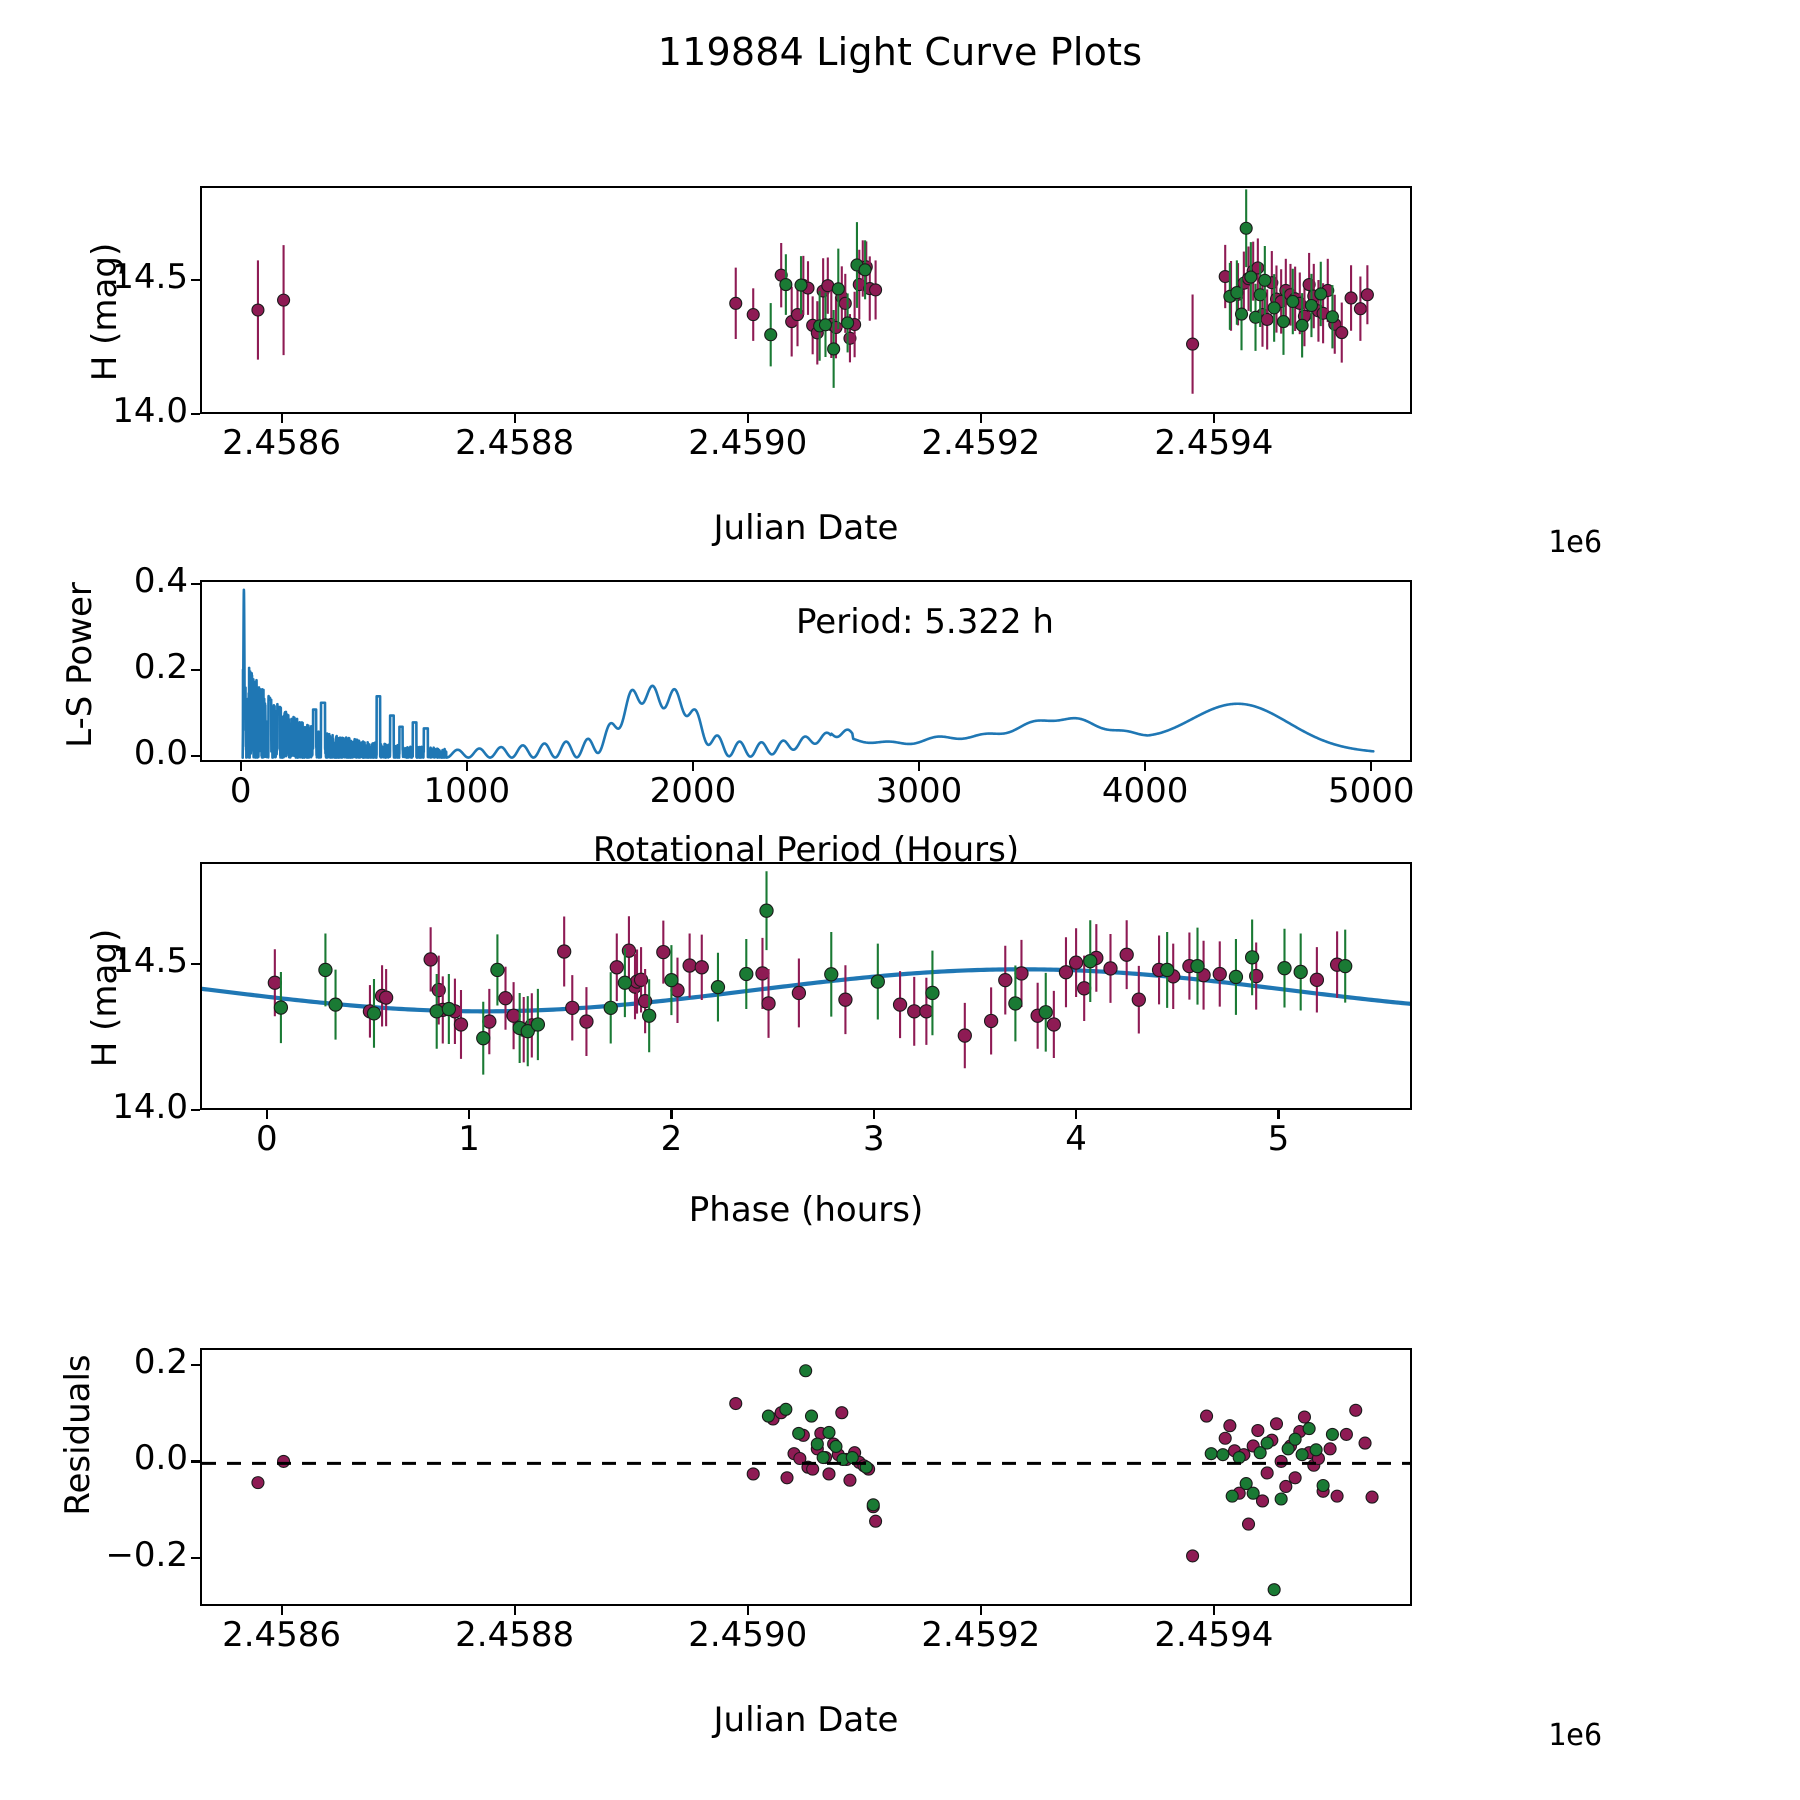  What do you see at coordinates (1278, 1139) in the screenshot?
I see `axis-tick-label: 5` at bounding box center [1278, 1139].